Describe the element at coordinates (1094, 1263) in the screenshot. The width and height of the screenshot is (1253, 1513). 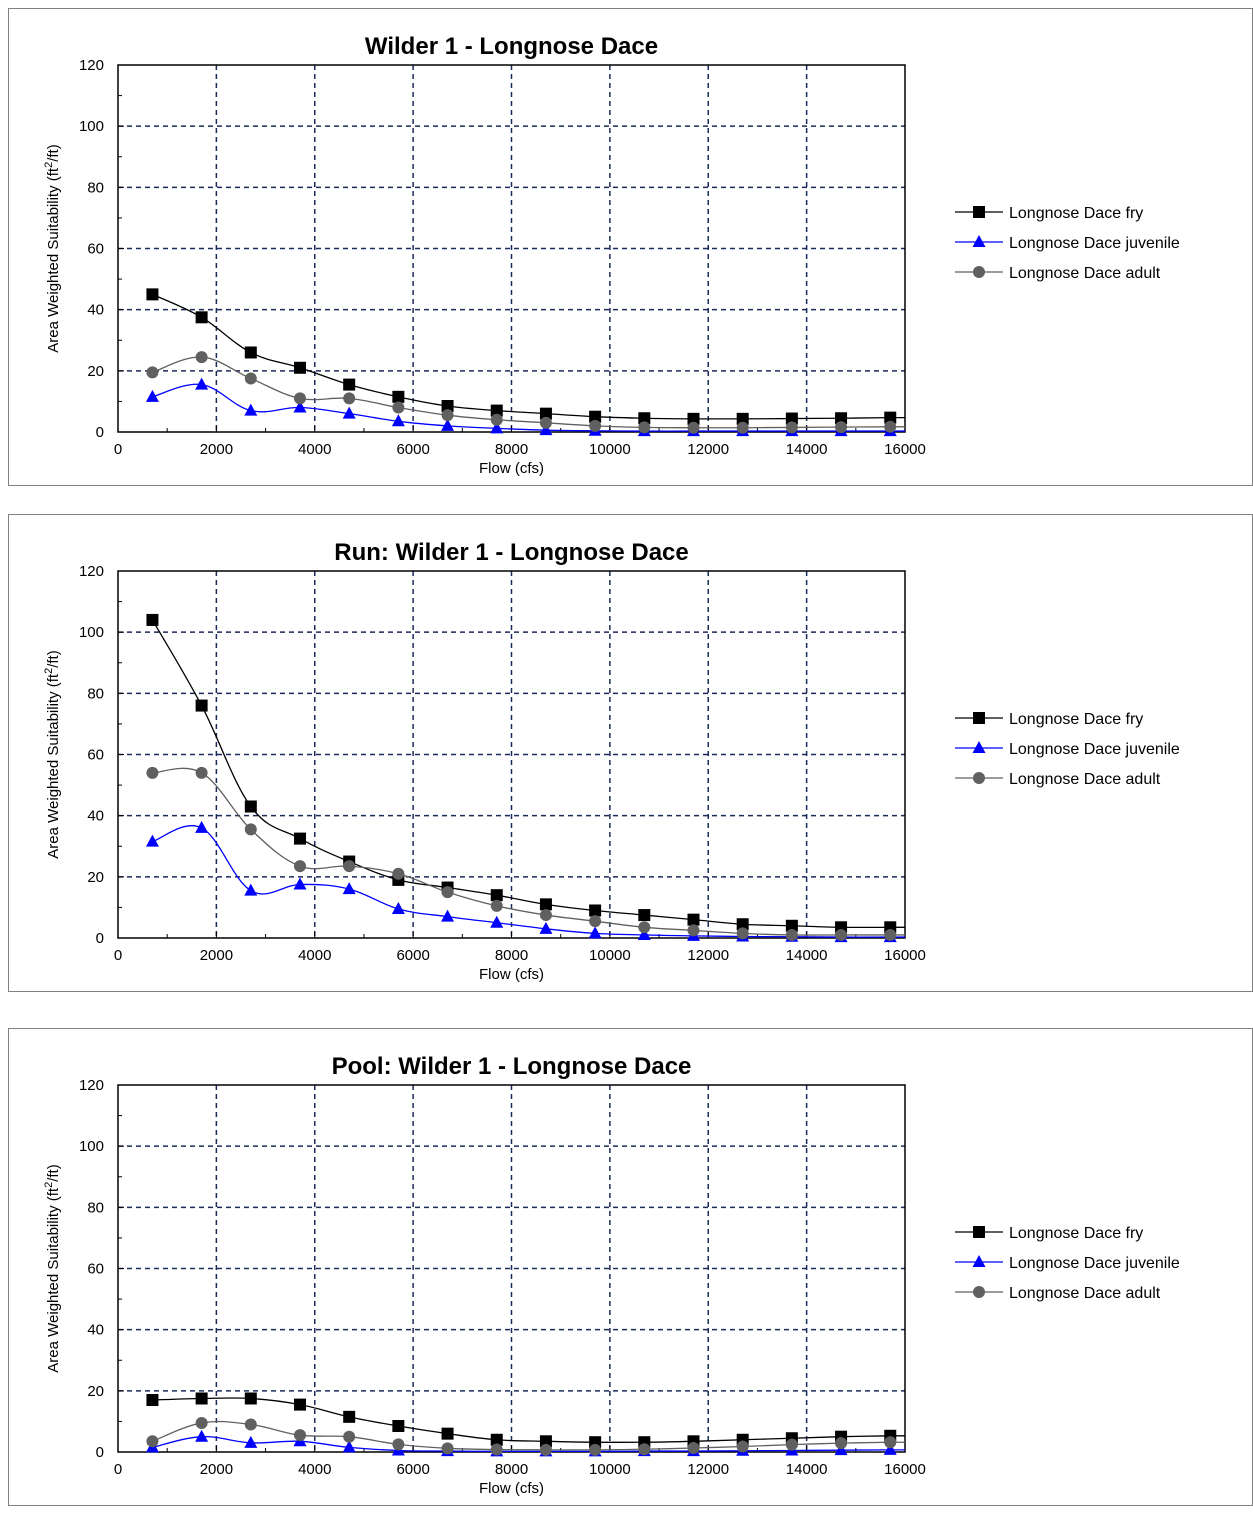
I see `legend-label: Longnose Dace juvenile` at that location.